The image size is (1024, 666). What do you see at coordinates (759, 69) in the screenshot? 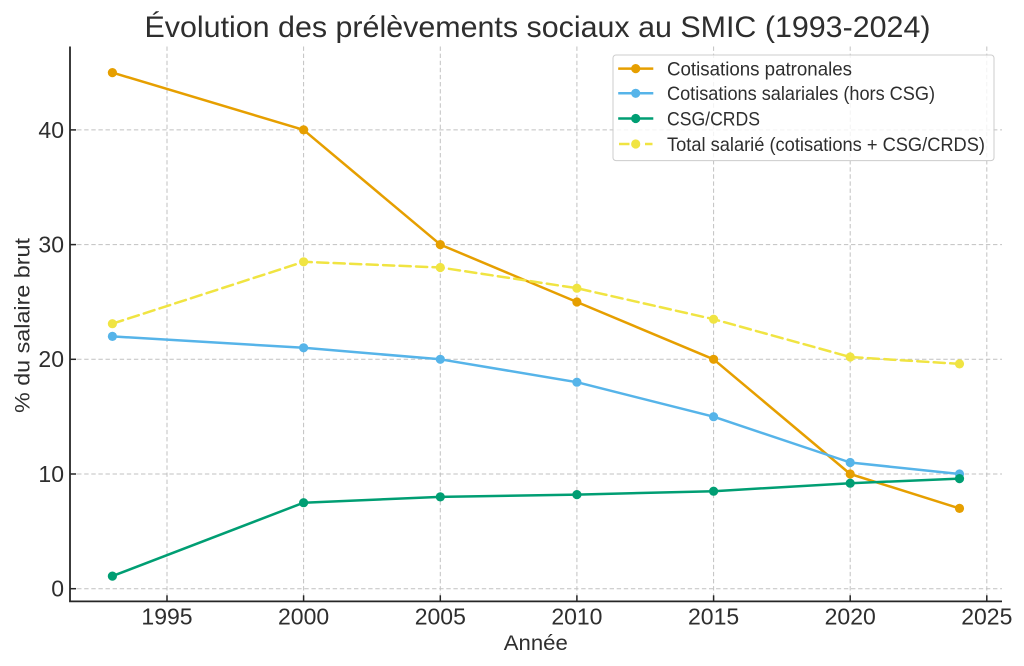
I see `svg-text: Cotisations patronales` at bounding box center [759, 69].